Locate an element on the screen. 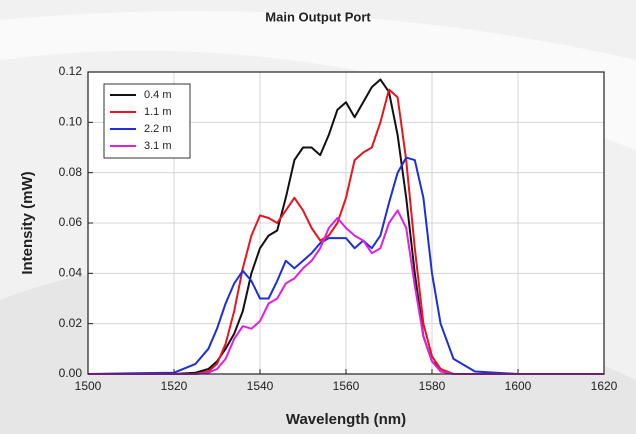 The image size is (636, 434). y-tick-label: 0.08 is located at coordinates (71, 172).